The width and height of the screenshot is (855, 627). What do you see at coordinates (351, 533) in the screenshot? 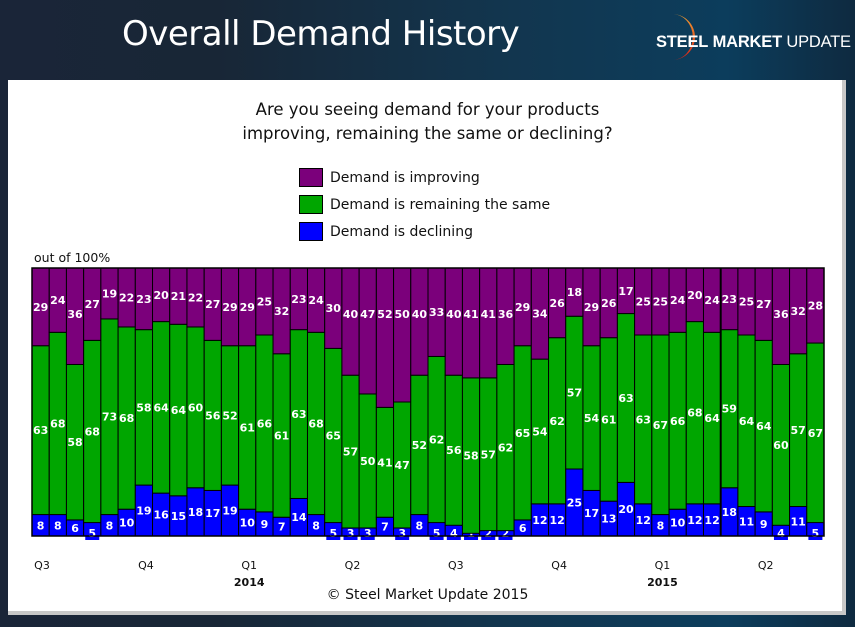
I see `data-label-declining: 3` at bounding box center [351, 533].